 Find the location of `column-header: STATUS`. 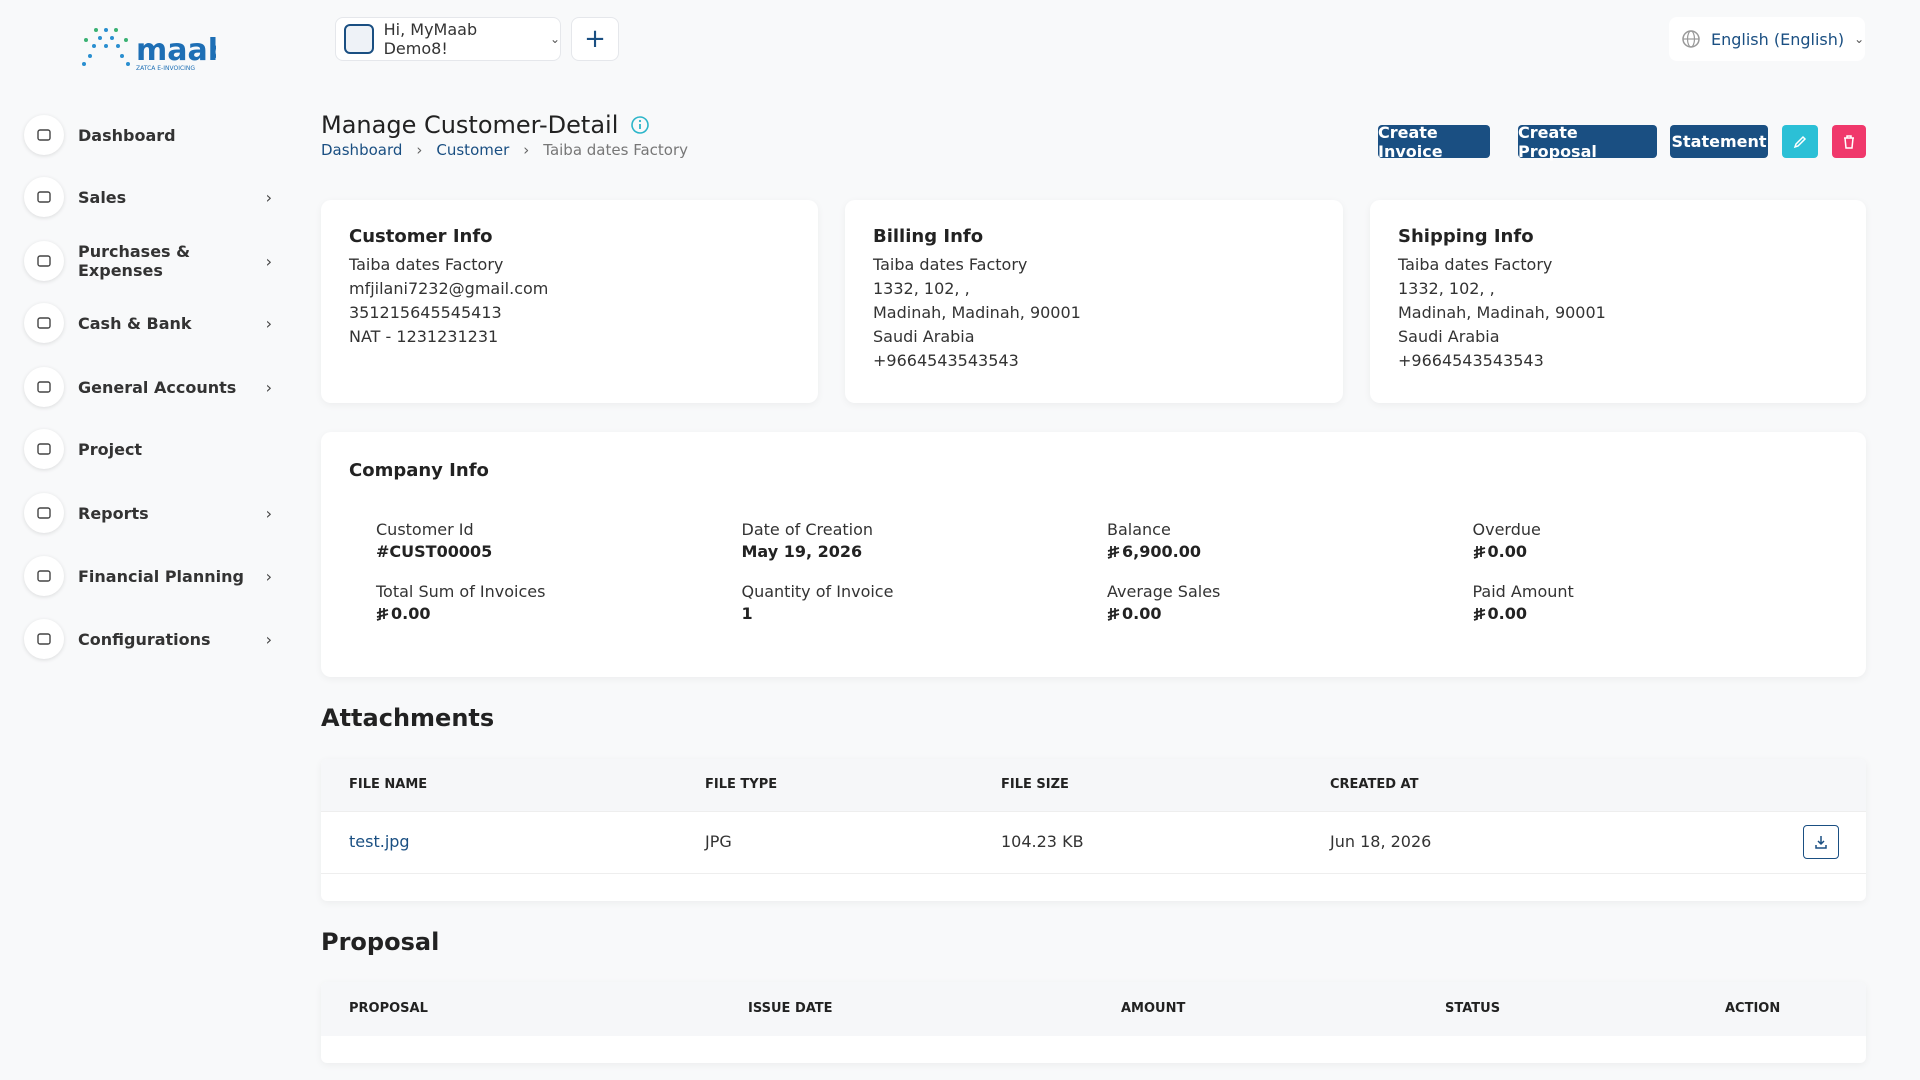

column-header: STATUS is located at coordinates (1473, 1008).